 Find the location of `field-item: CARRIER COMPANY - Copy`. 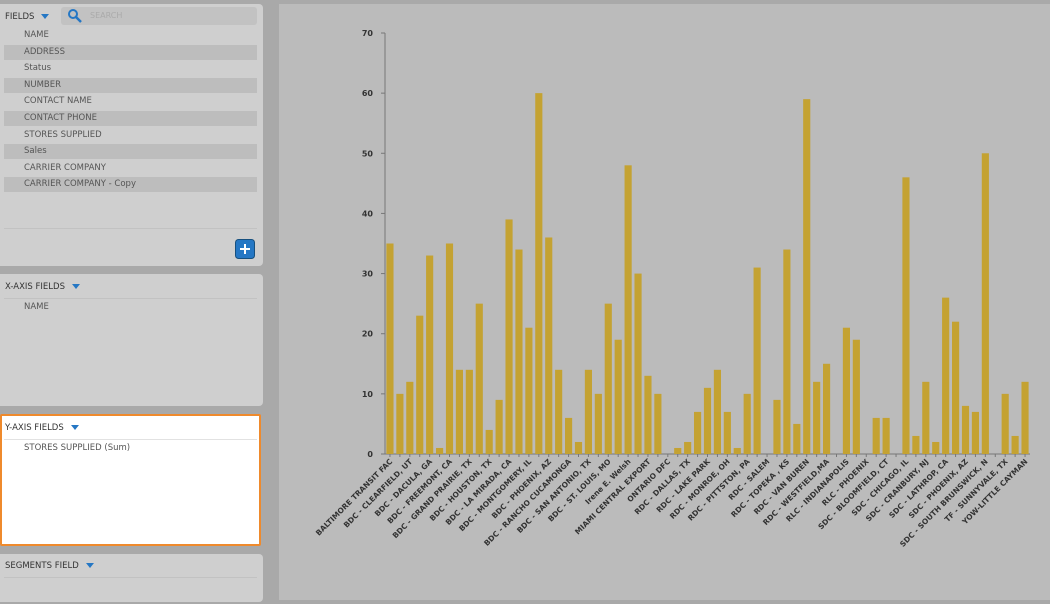

field-item: CARRIER COMPANY - Copy is located at coordinates (130, 185).